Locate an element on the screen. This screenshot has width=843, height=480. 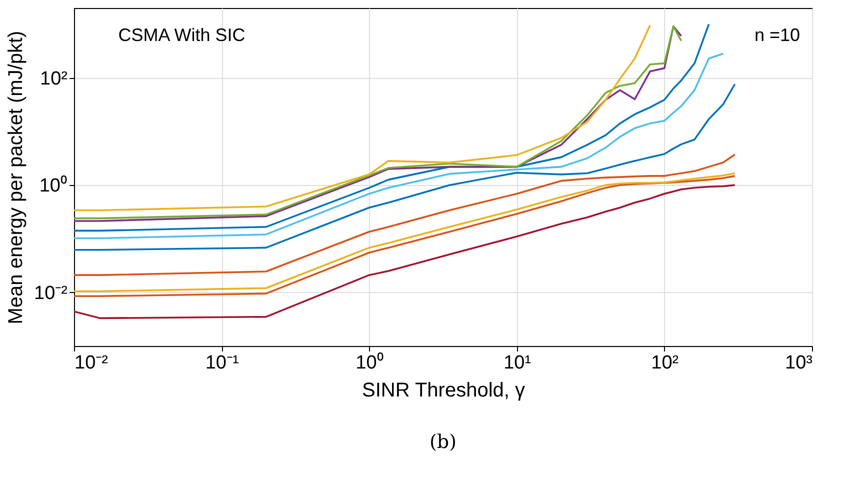
x-tick-label: 10⁻² is located at coordinates (91, 363).